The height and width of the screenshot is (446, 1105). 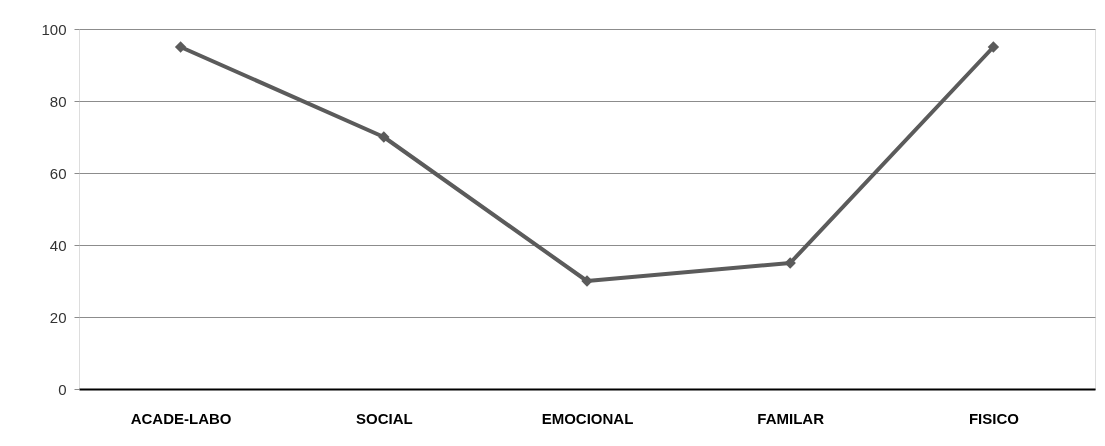 I want to click on y-tick-label: 60, so click(x=58, y=173).